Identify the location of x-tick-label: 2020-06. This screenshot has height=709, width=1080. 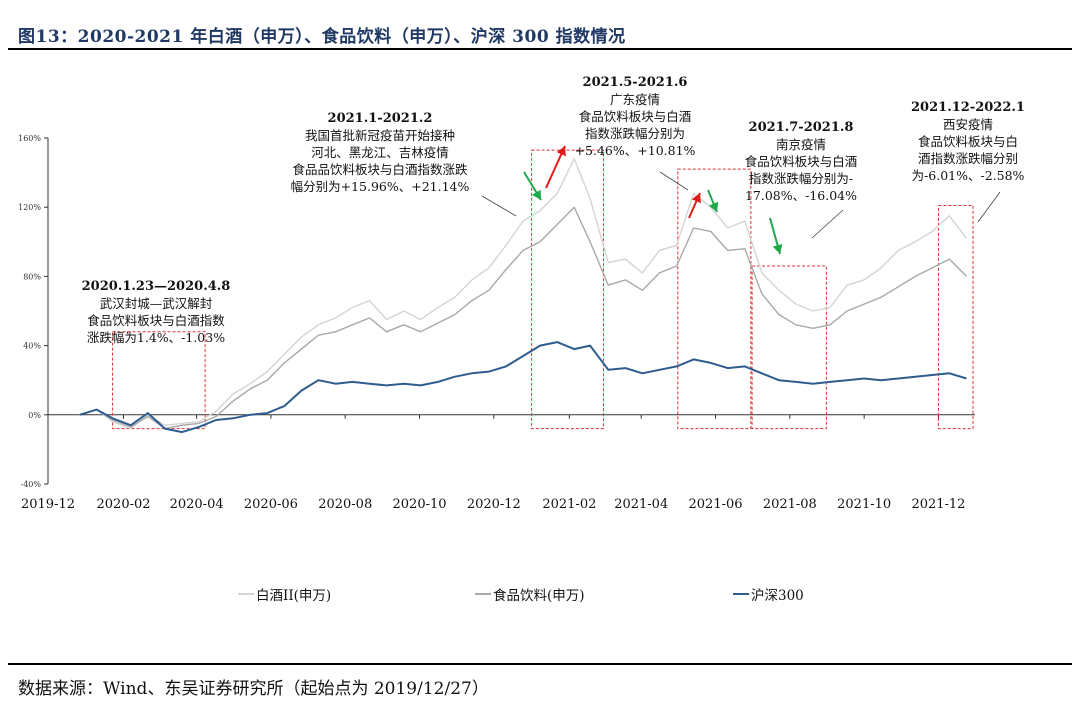
(271, 504).